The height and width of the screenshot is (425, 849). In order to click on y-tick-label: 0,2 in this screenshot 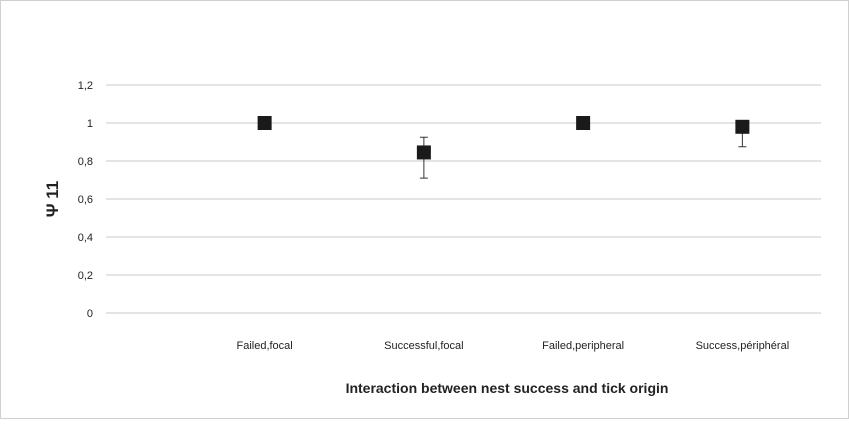, I will do `click(85, 276)`.